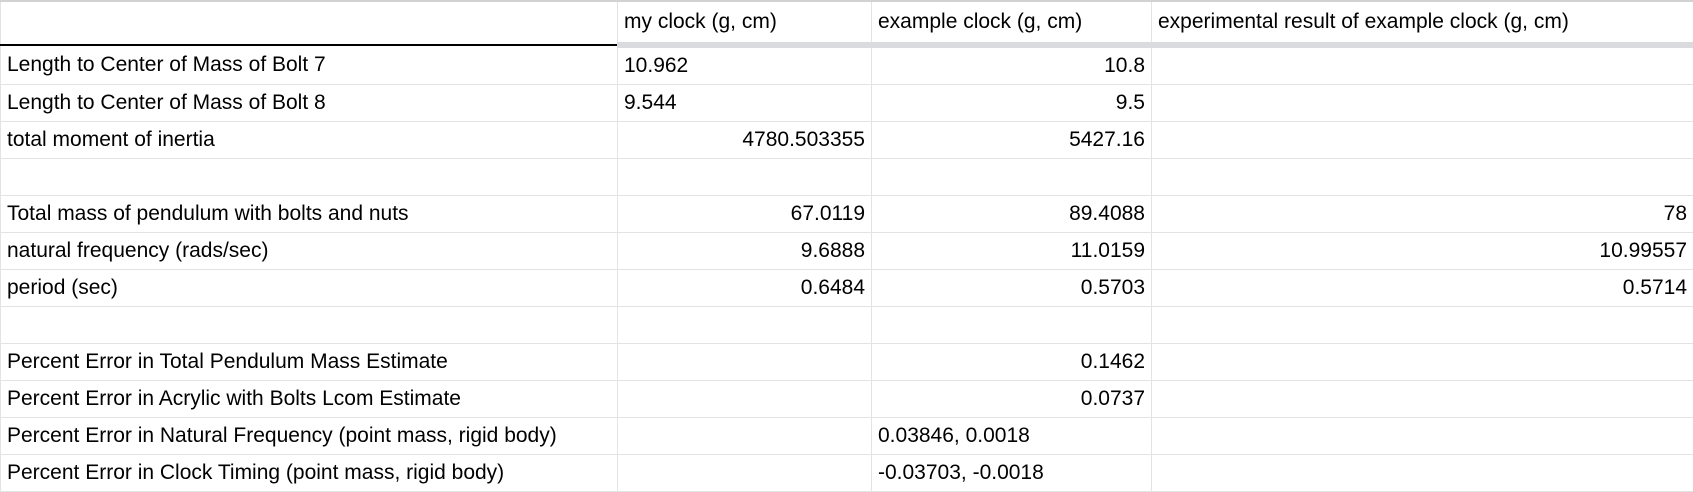 The height and width of the screenshot is (492, 1693). What do you see at coordinates (1011, 103) in the screenshot?
I see `example-clock-cell: 9.5` at bounding box center [1011, 103].